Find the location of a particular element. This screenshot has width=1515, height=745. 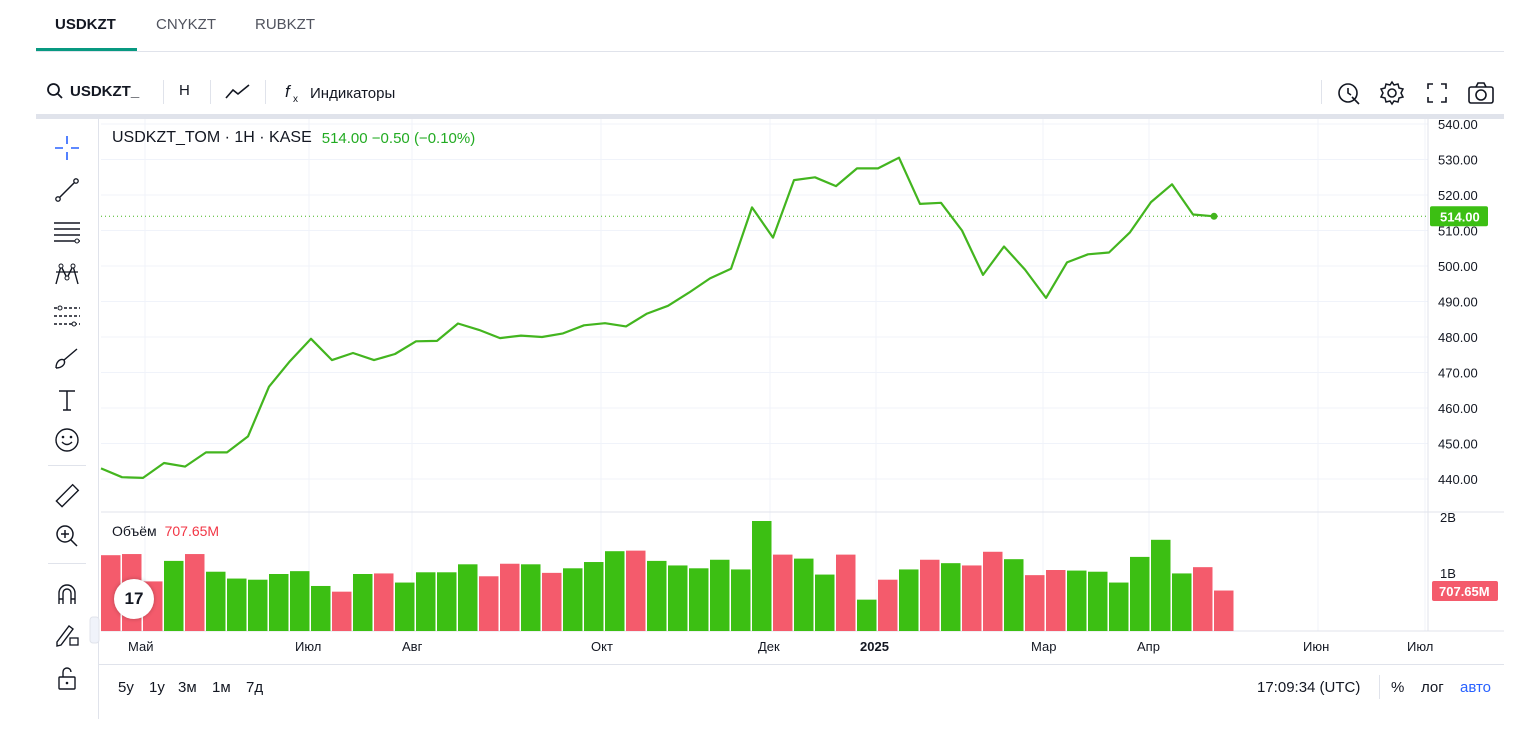

fullscreen-button is located at coordinates (1437, 93).